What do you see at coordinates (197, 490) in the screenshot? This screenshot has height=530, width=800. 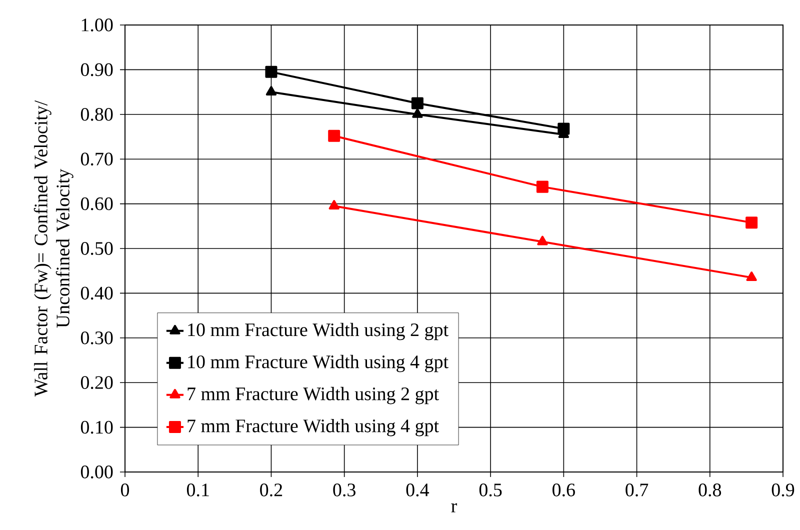 I see `x-tick-label: 0.1` at bounding box center [197, 490].